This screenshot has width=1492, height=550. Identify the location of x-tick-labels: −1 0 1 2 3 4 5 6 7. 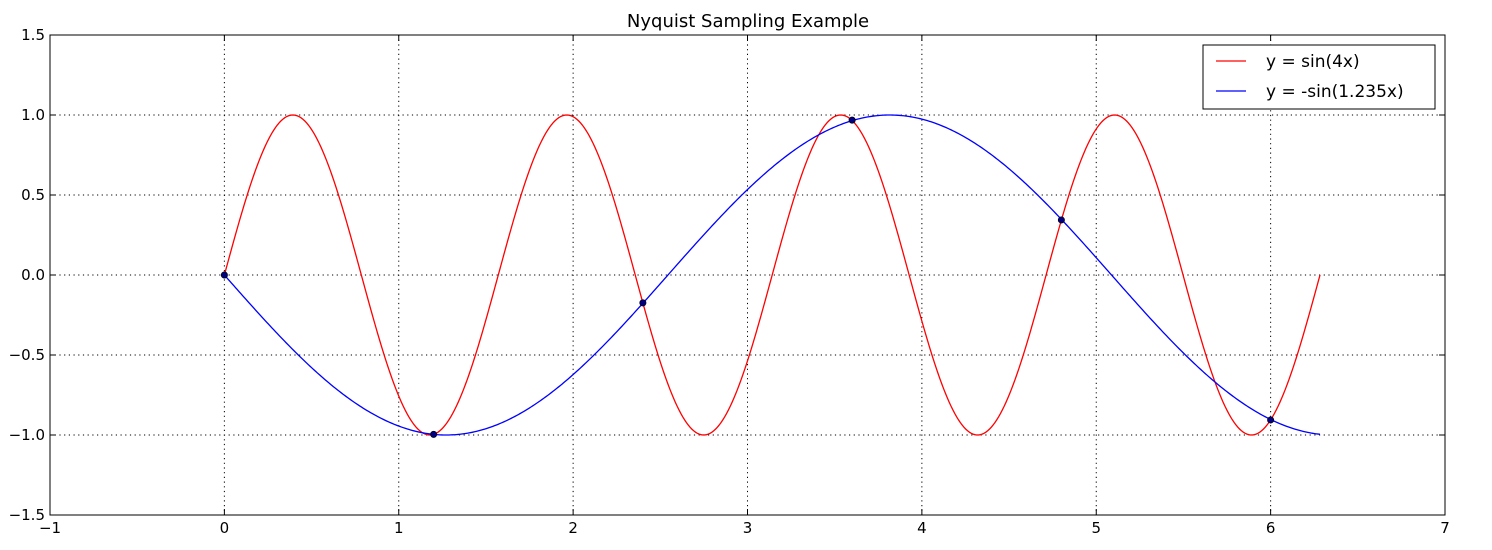
(744, 528).